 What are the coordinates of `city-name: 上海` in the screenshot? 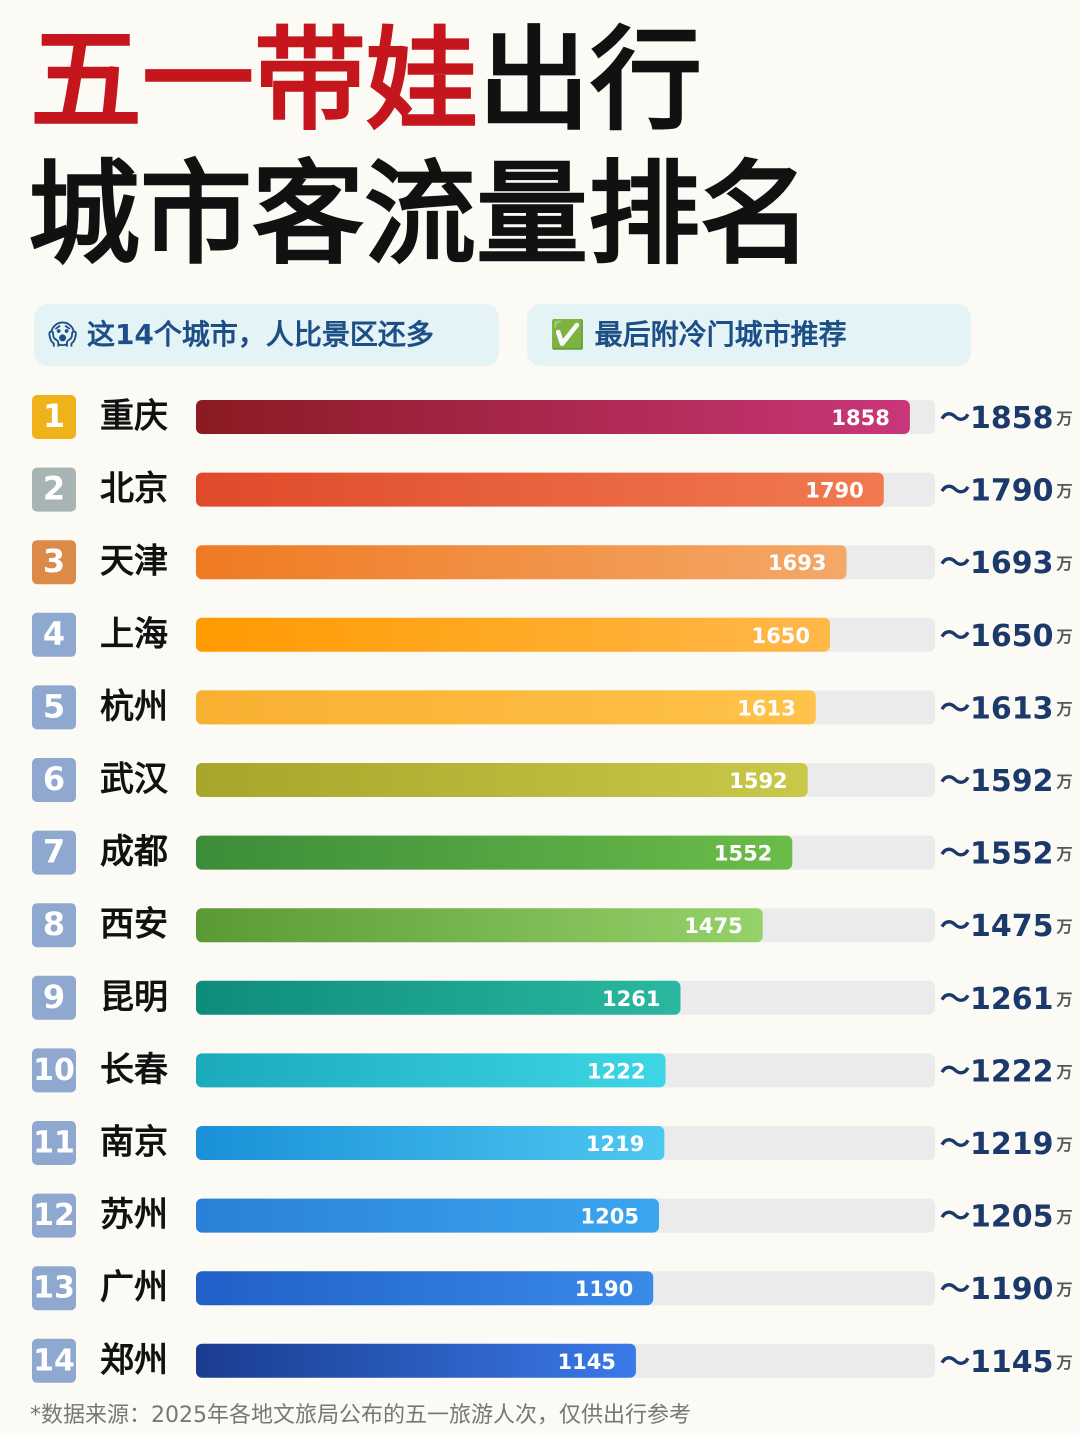 It's located at (134, 634).